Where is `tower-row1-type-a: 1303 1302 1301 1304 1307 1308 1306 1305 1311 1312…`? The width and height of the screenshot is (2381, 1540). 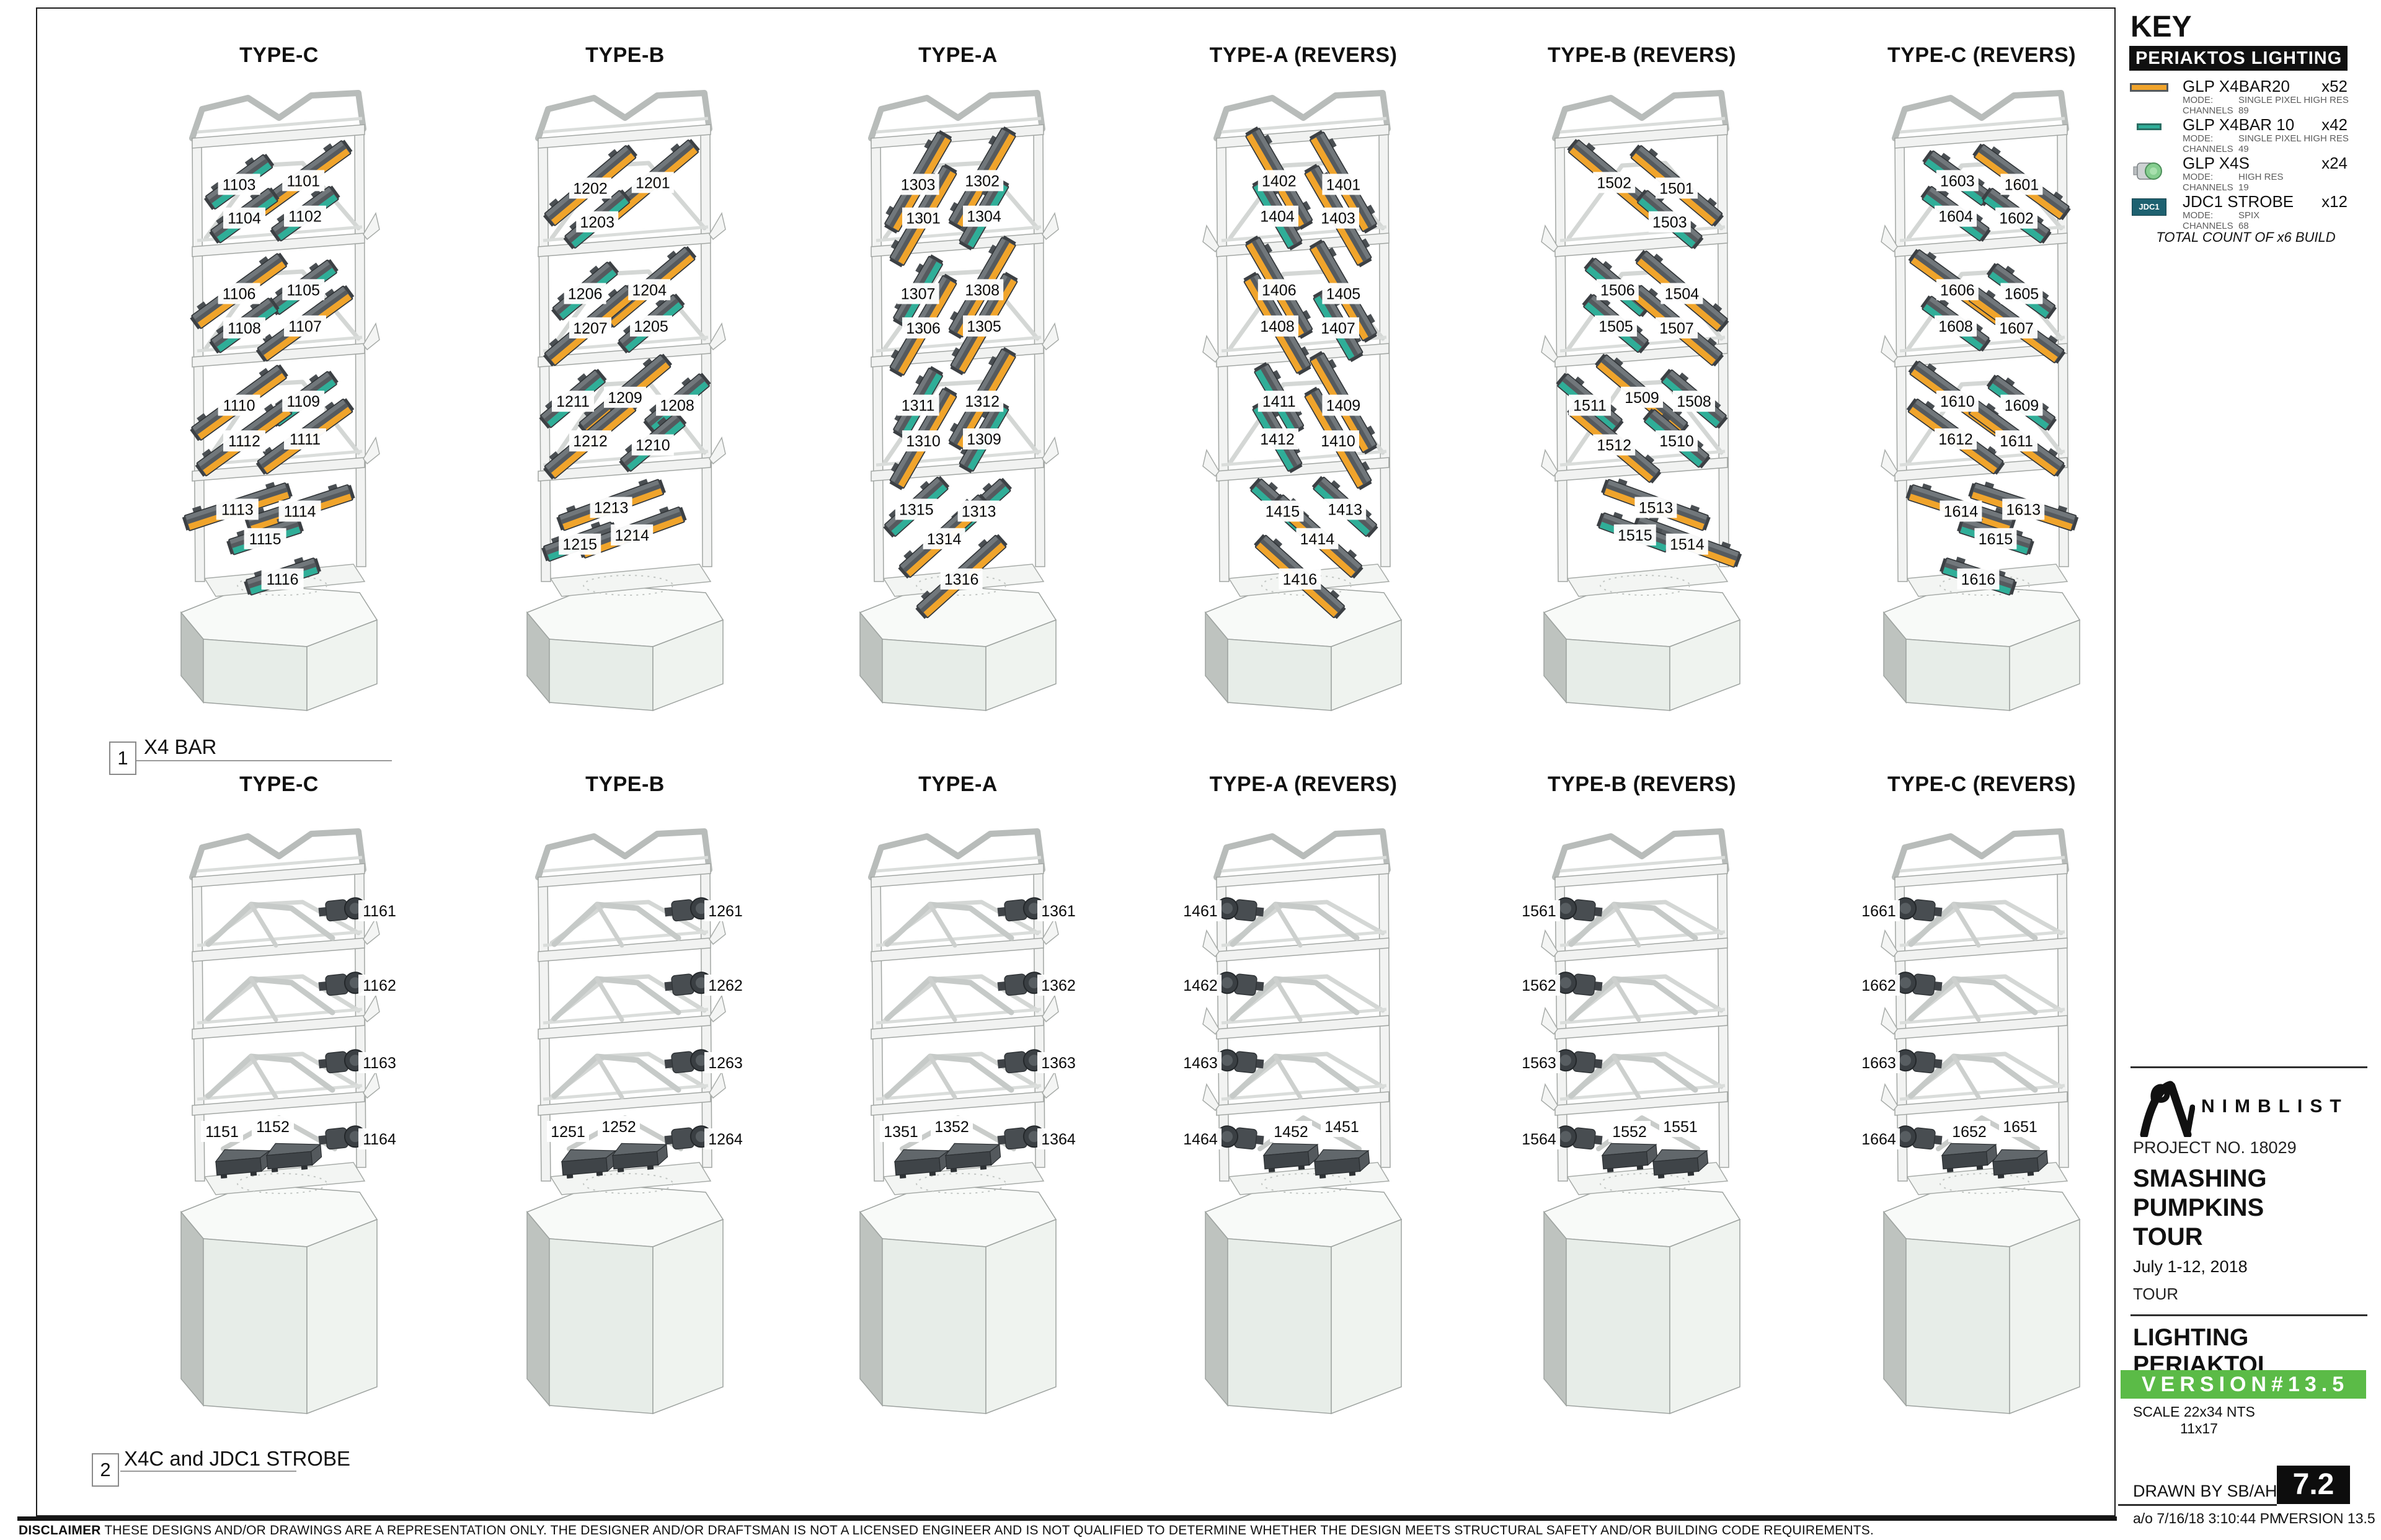
tower-row1-type-a: 1303 1302 1301 1304 1307 1308 1306 1305 1311 1312… is located at coordinates (959, 401).